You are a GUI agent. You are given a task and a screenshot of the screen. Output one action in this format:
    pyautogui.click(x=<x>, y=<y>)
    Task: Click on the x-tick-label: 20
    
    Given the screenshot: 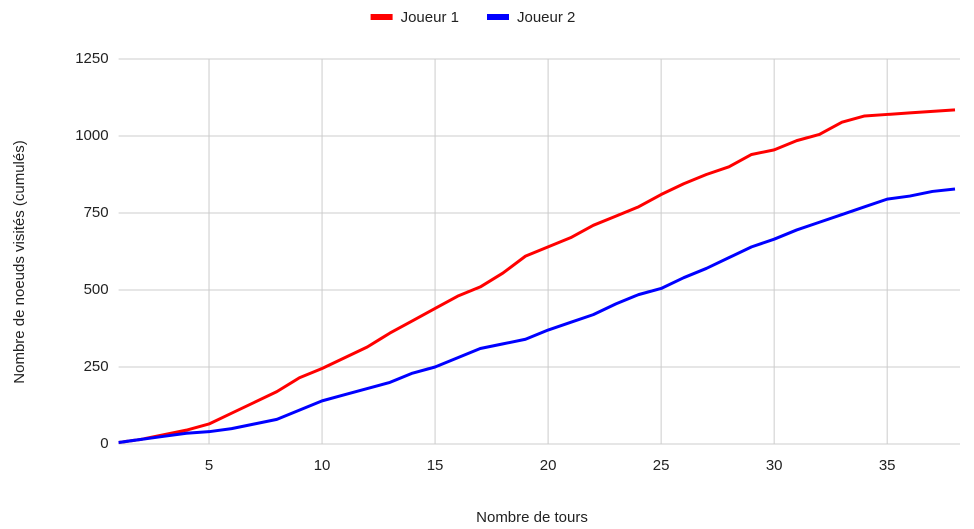 What is the action you would take?
    pyautogui.click(x=548, y=465)
    